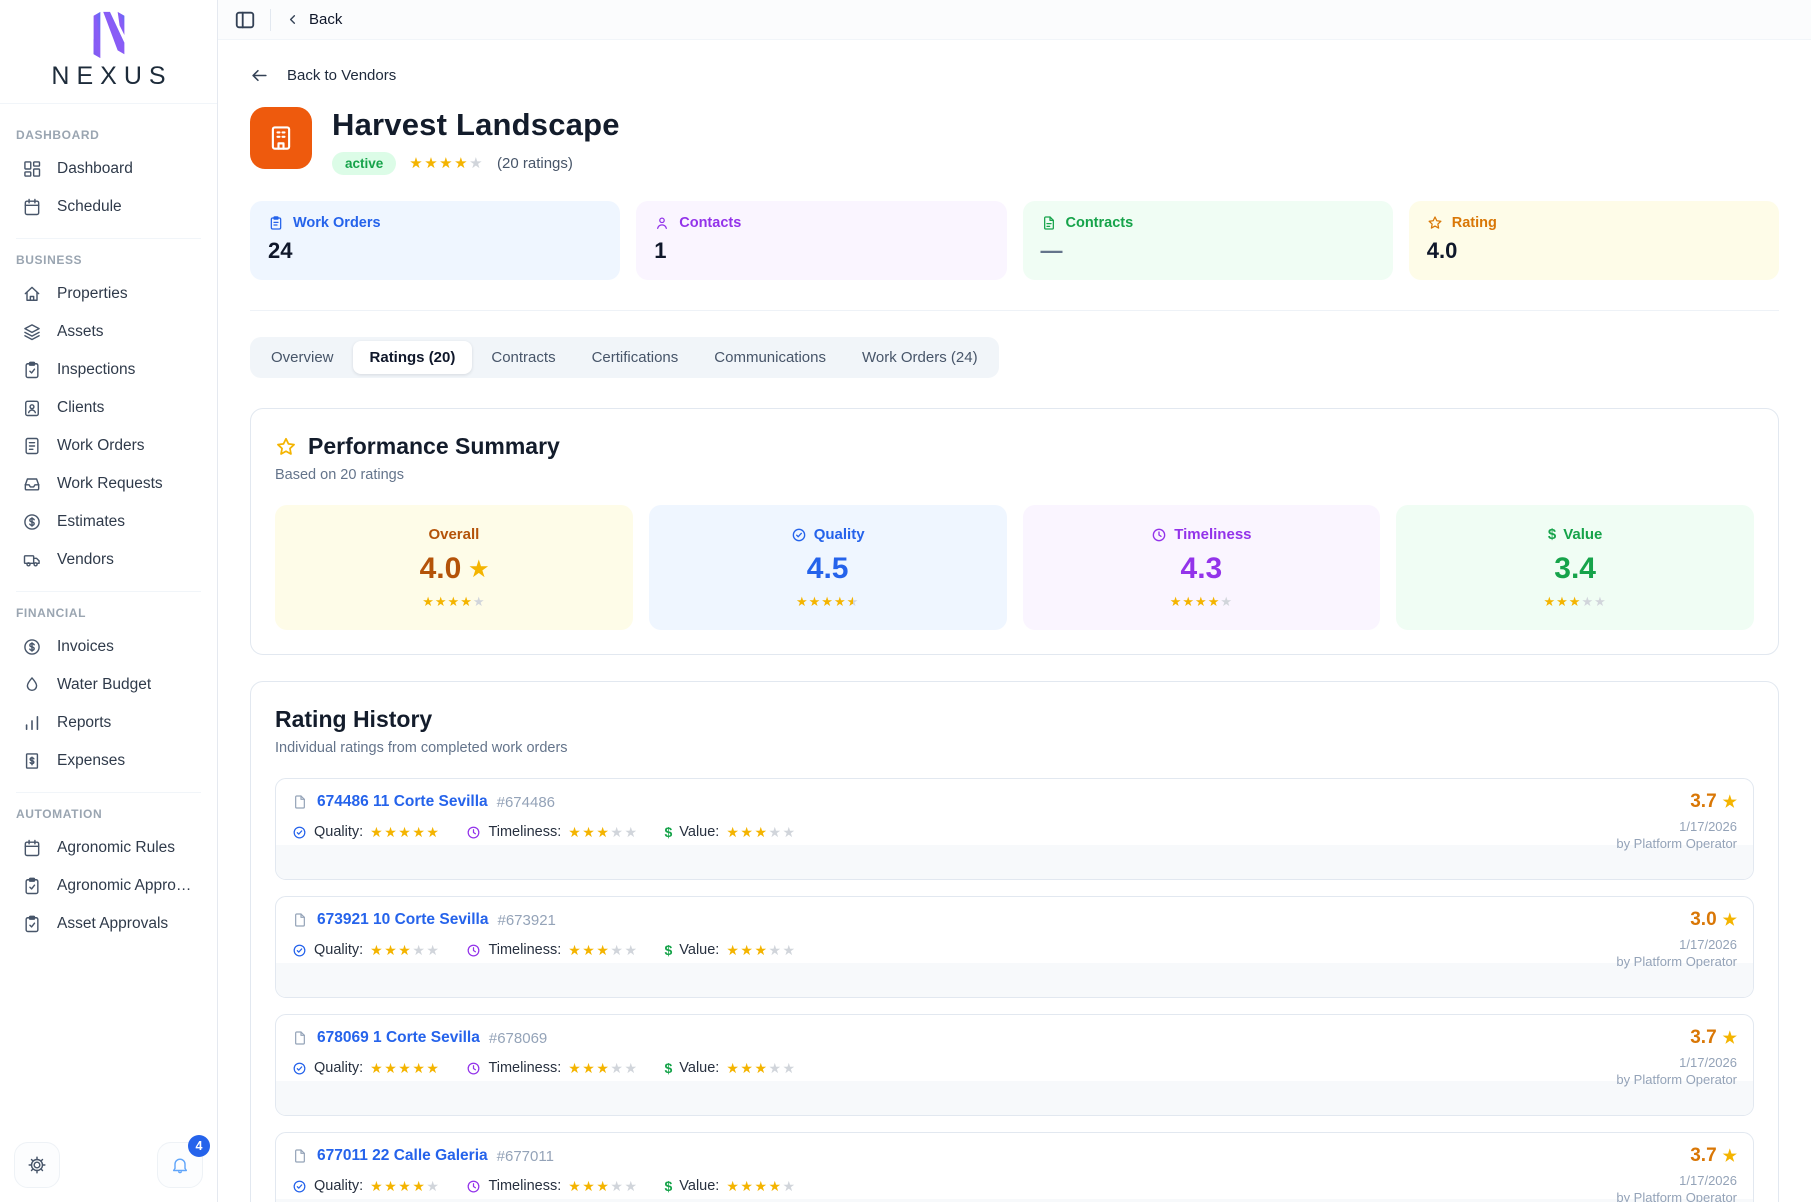  I want to click on section-business: BUSINESS, so click(49, 260).